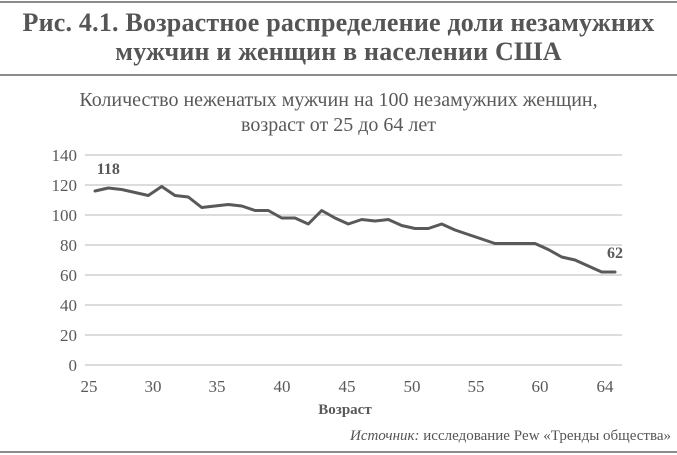  What do you see at coordinates (412, 386) in the screenshot?
I see `x-tick-label: 50` at bounding box center [412, 386].